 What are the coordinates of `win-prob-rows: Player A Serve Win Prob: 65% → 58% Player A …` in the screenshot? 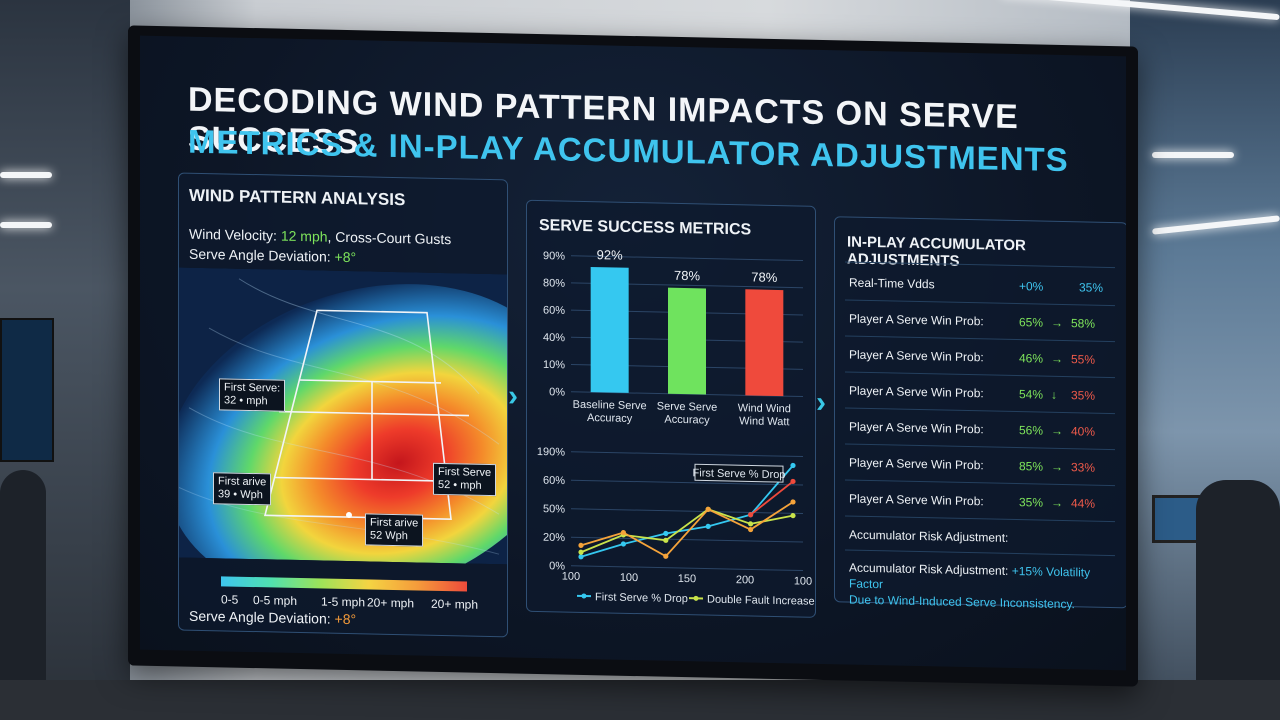 It's located at (980, 370).